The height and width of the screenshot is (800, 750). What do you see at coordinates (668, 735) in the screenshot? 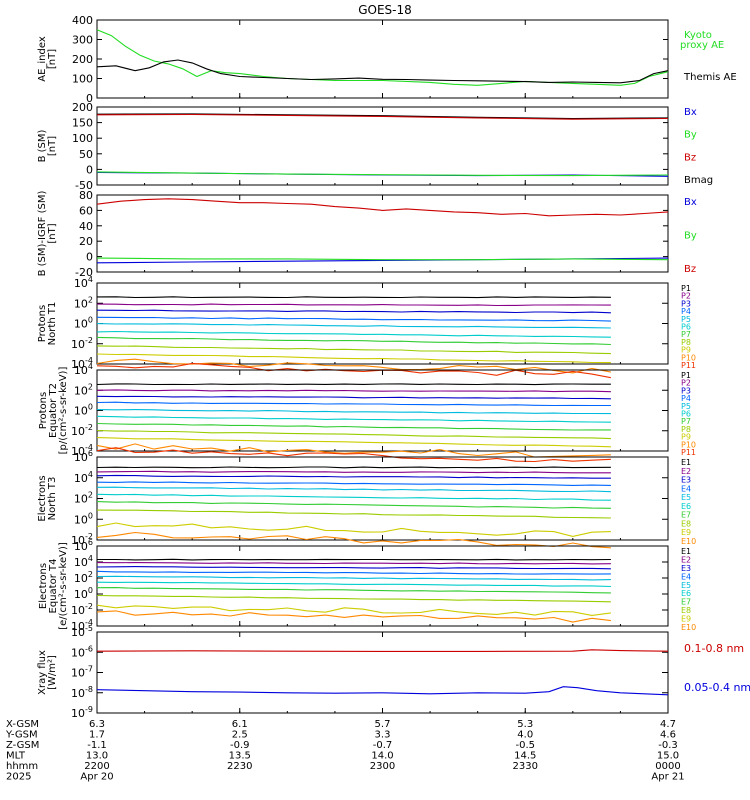
I see `tick-value-ygsm: 4.6` at bounding box center [668, 735].